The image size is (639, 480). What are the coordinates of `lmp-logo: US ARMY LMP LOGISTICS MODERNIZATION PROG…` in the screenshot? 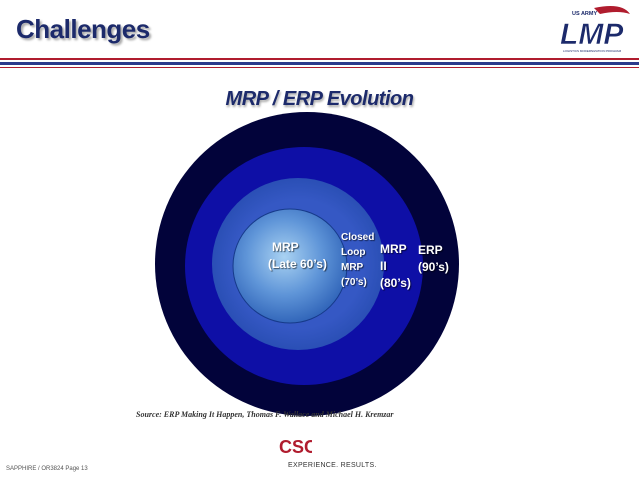 It's located at (595, 29).